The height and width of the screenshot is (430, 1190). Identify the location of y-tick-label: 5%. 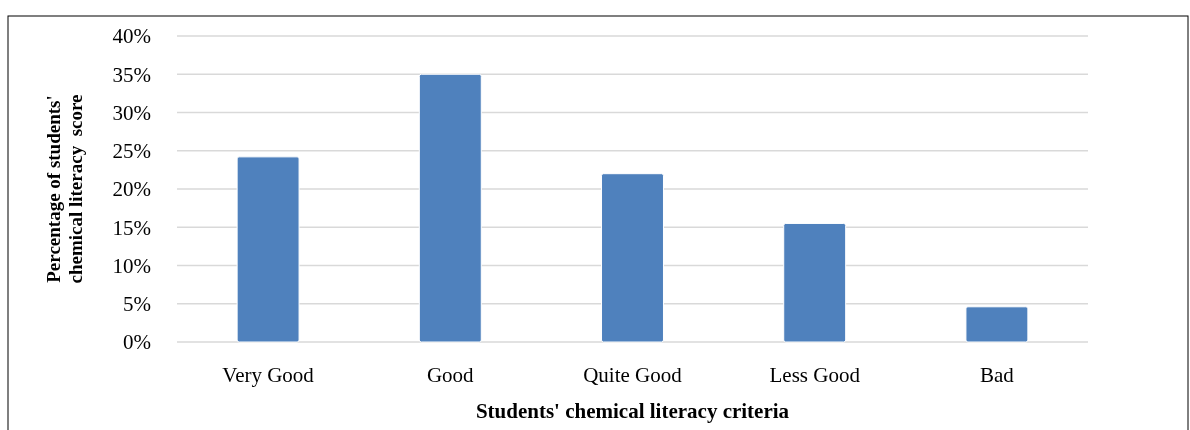
(137, 304).